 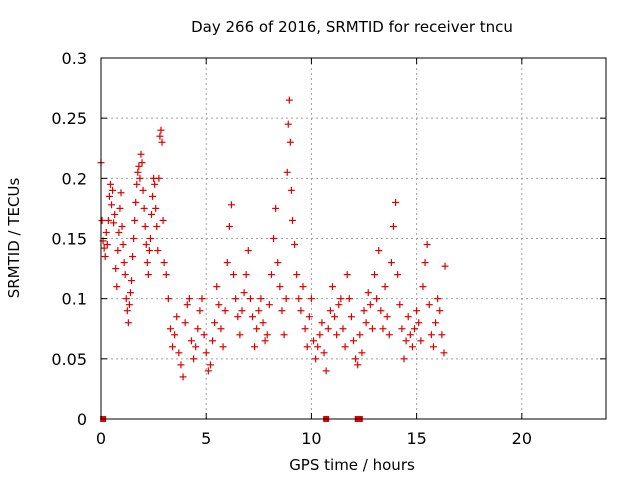 I want to click on y-tick-label: 0.25, so click(x=69, y=118).